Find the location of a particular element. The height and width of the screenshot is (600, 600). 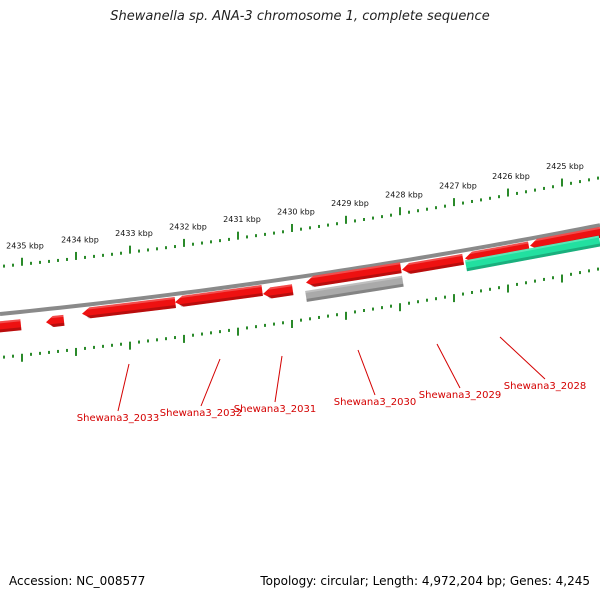

scale-label: 2432 kbp is located at coordinates (188, 226).